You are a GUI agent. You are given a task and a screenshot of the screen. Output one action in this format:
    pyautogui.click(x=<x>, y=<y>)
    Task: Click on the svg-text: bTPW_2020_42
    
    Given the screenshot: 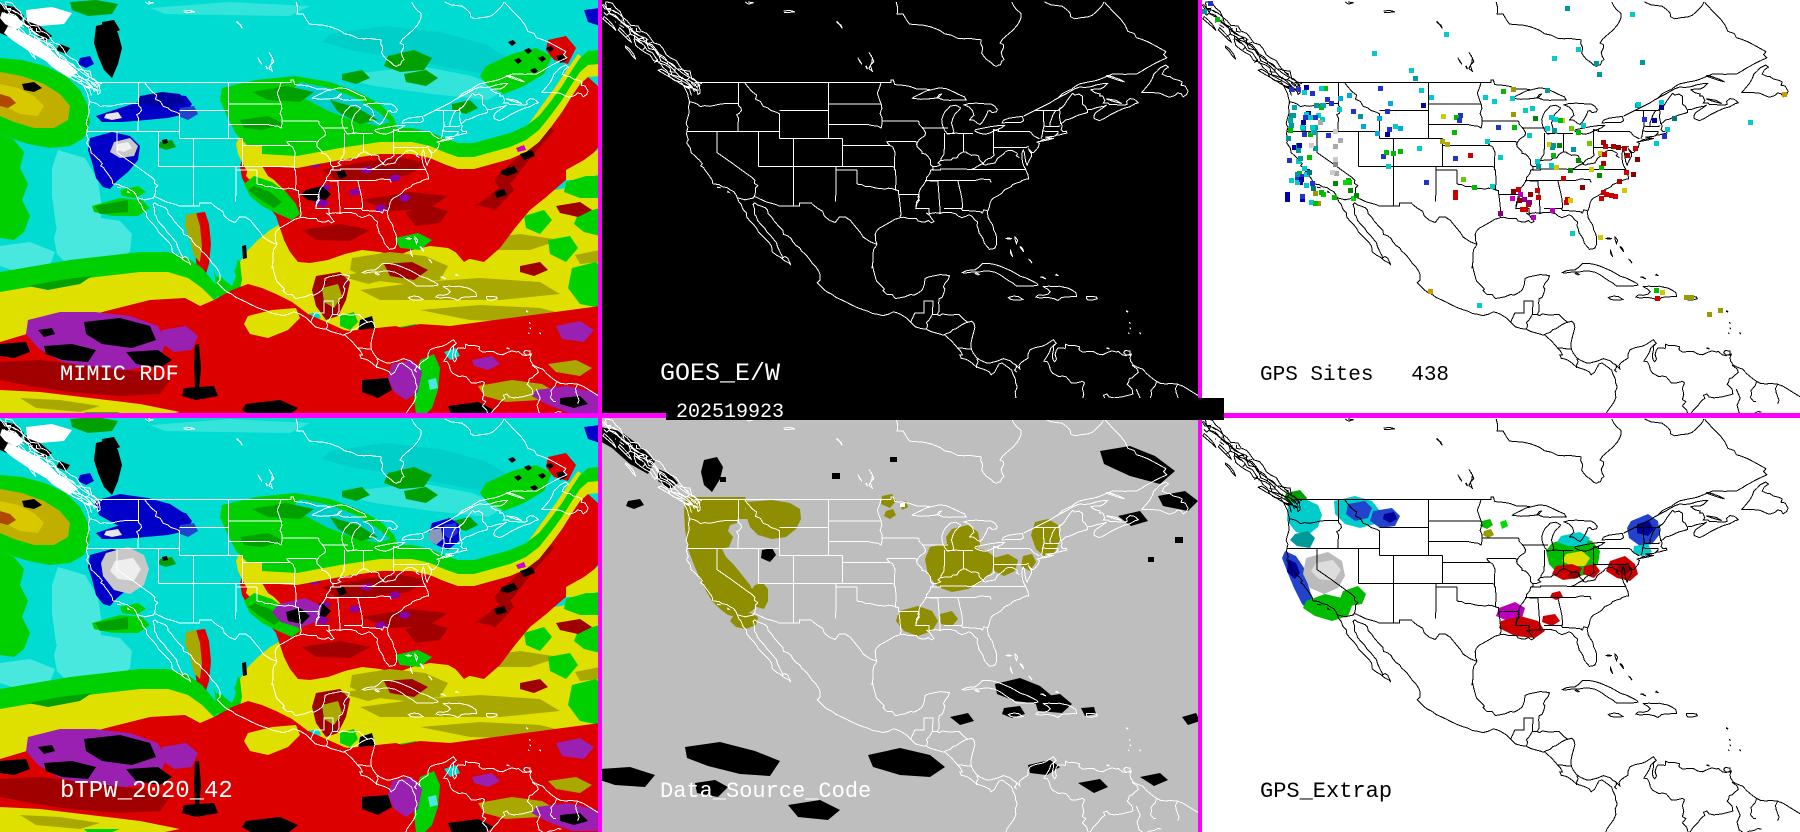 What is the action you would take?
    pyautogui.click(x=146, y=791)
    